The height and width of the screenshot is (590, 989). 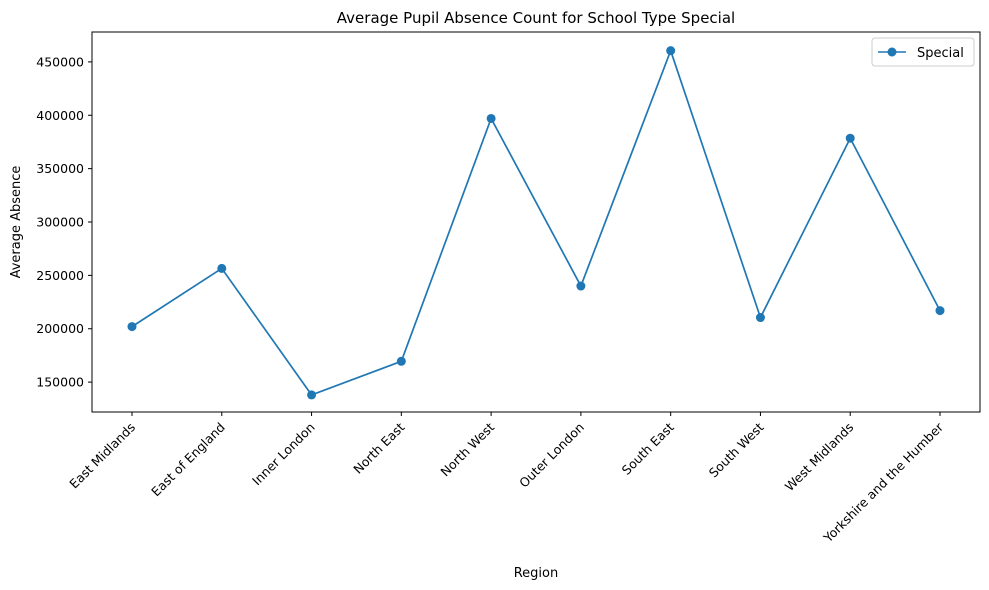 What do you see at coordinates (102, 456) in the screenshot?
I see `x-tick-label: East Midlands` at bounding box center [102, 456].